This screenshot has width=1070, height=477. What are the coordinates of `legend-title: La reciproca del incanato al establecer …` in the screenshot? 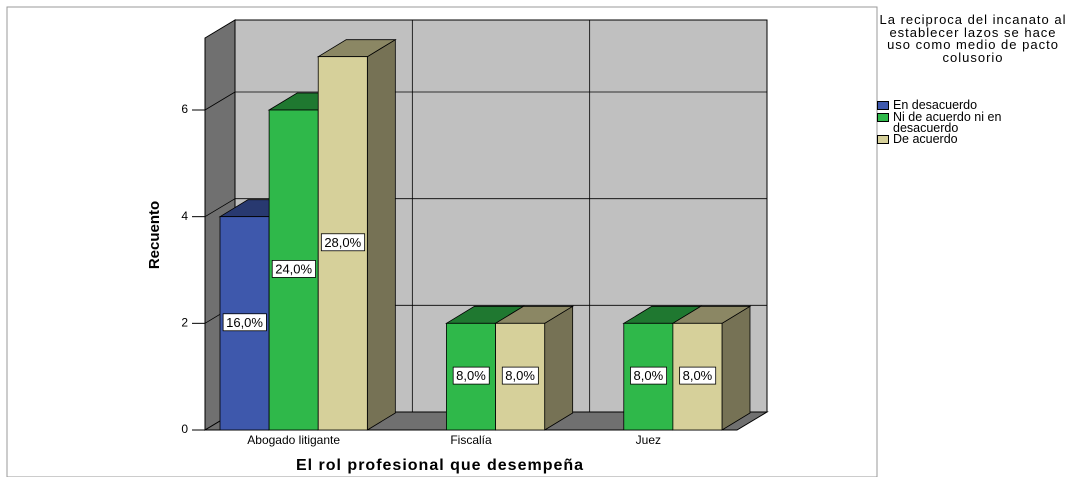 It's located at (973, 38).